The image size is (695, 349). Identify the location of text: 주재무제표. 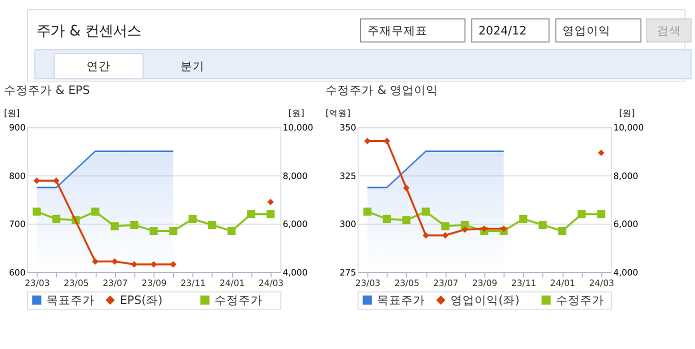
(397, 30).